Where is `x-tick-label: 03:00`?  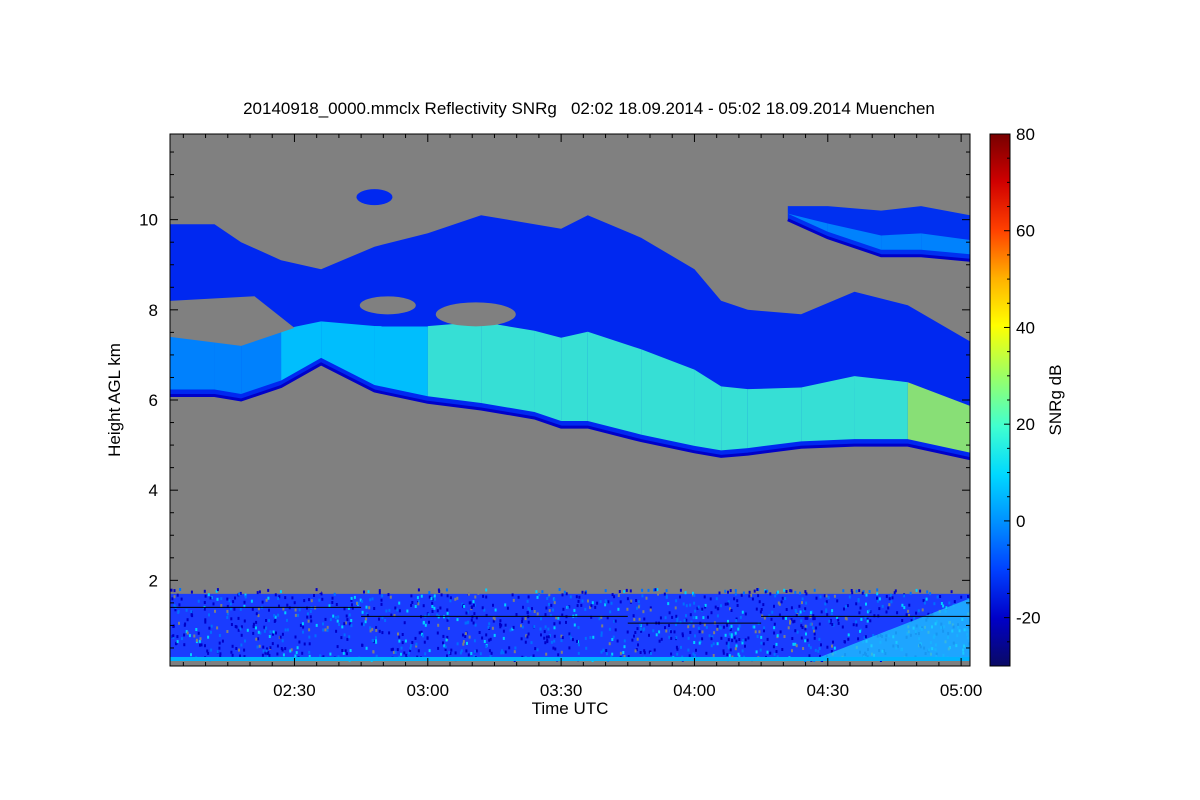
x-tick-label: 03:00 is located at coordinates (428, 690).